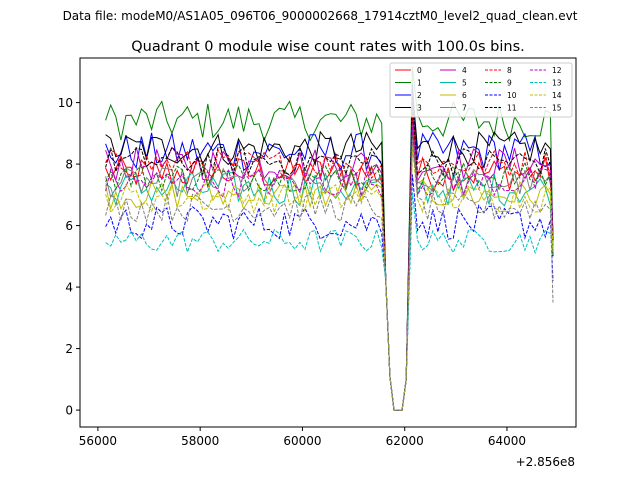  I want to click on x-offset-label: +2.856e8, so click(545, 462).